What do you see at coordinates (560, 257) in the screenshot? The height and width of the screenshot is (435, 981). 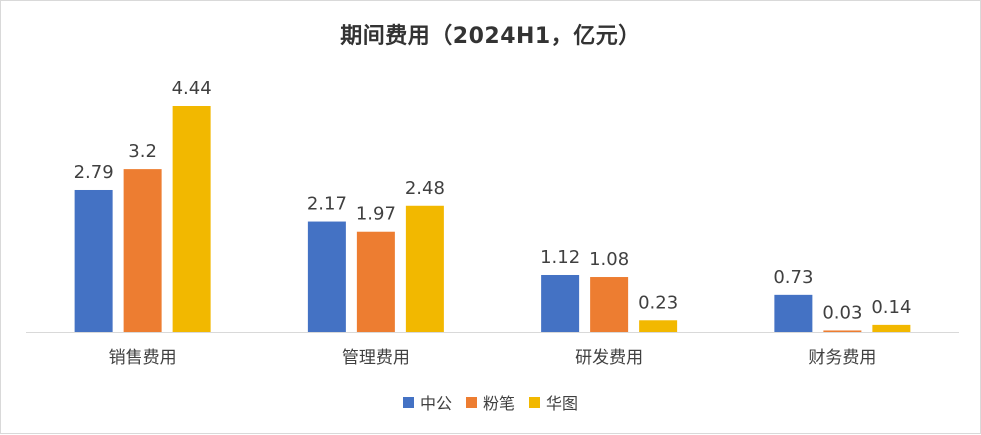 I see `data-label-2-0: 1.12` at bounding box center [560, 257].